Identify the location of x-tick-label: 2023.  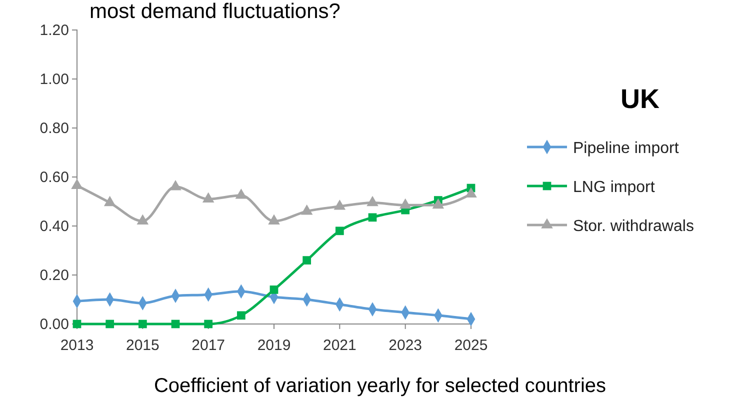
(405, 345).